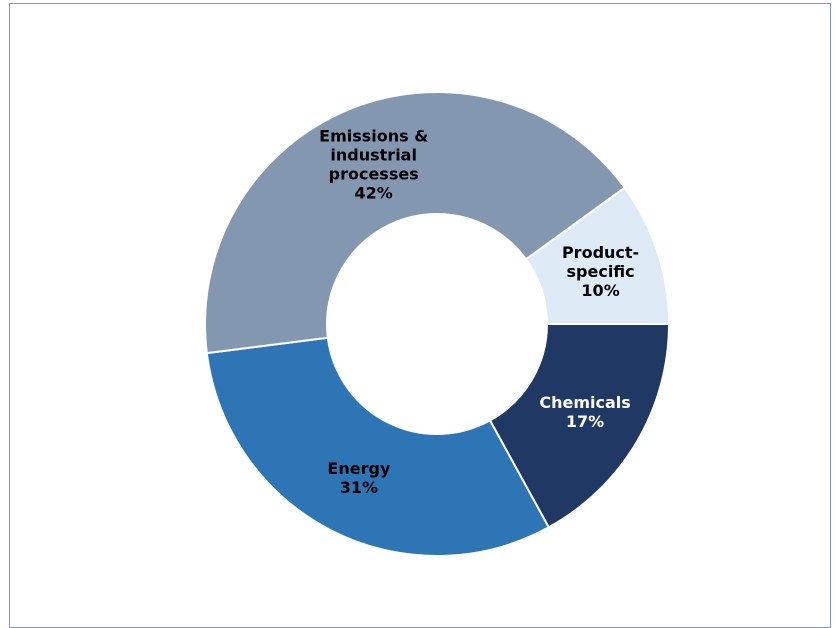 The width and height of the screenshot is (836, 628). What do you see at coordinates (600, 252) in the screenshot?
I see `slice-name-label: Product-` at bounding box center [600, 252].